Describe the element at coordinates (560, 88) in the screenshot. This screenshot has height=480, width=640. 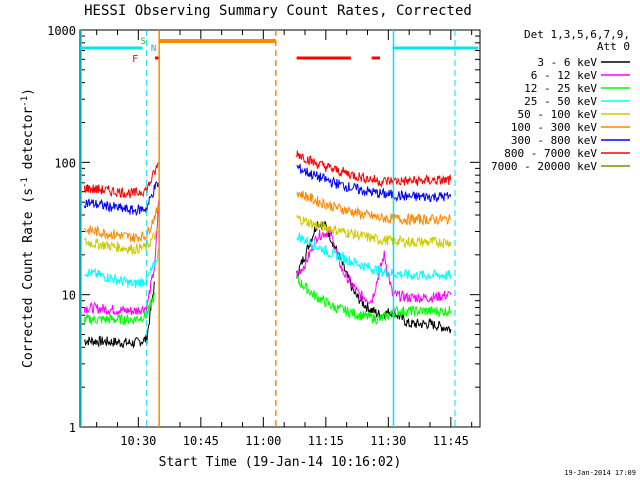
I see `legend-label: 12 - 25 keV` at that location.